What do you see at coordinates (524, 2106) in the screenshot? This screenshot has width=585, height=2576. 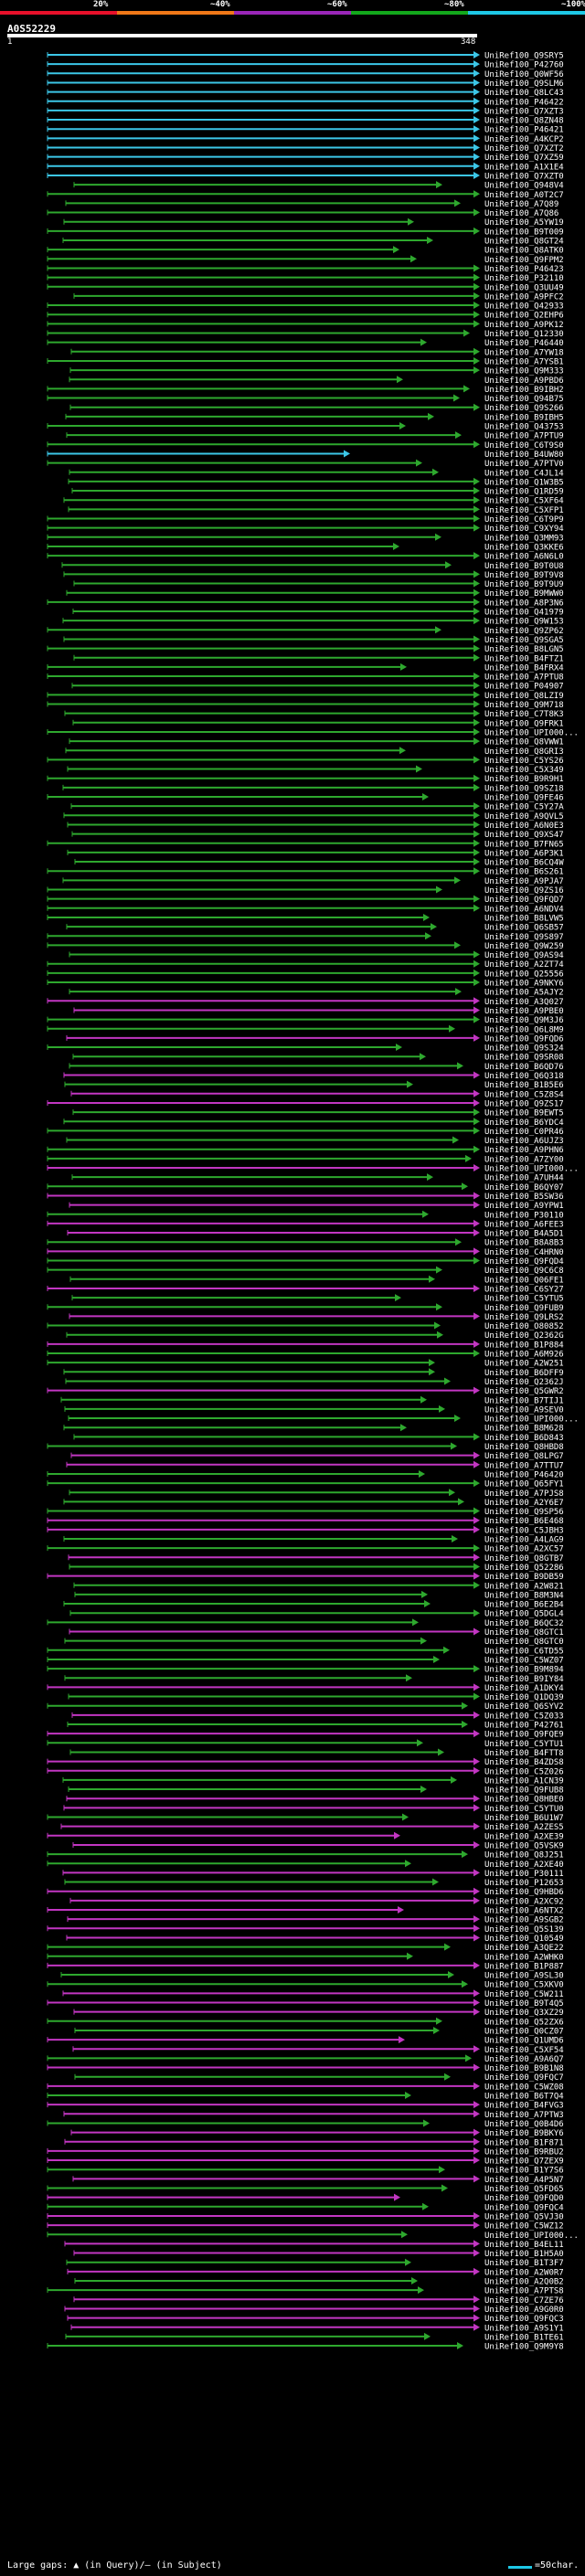 I see `hit-label: UniRef100_B4FVG3` at bounding box center [524, 2106].